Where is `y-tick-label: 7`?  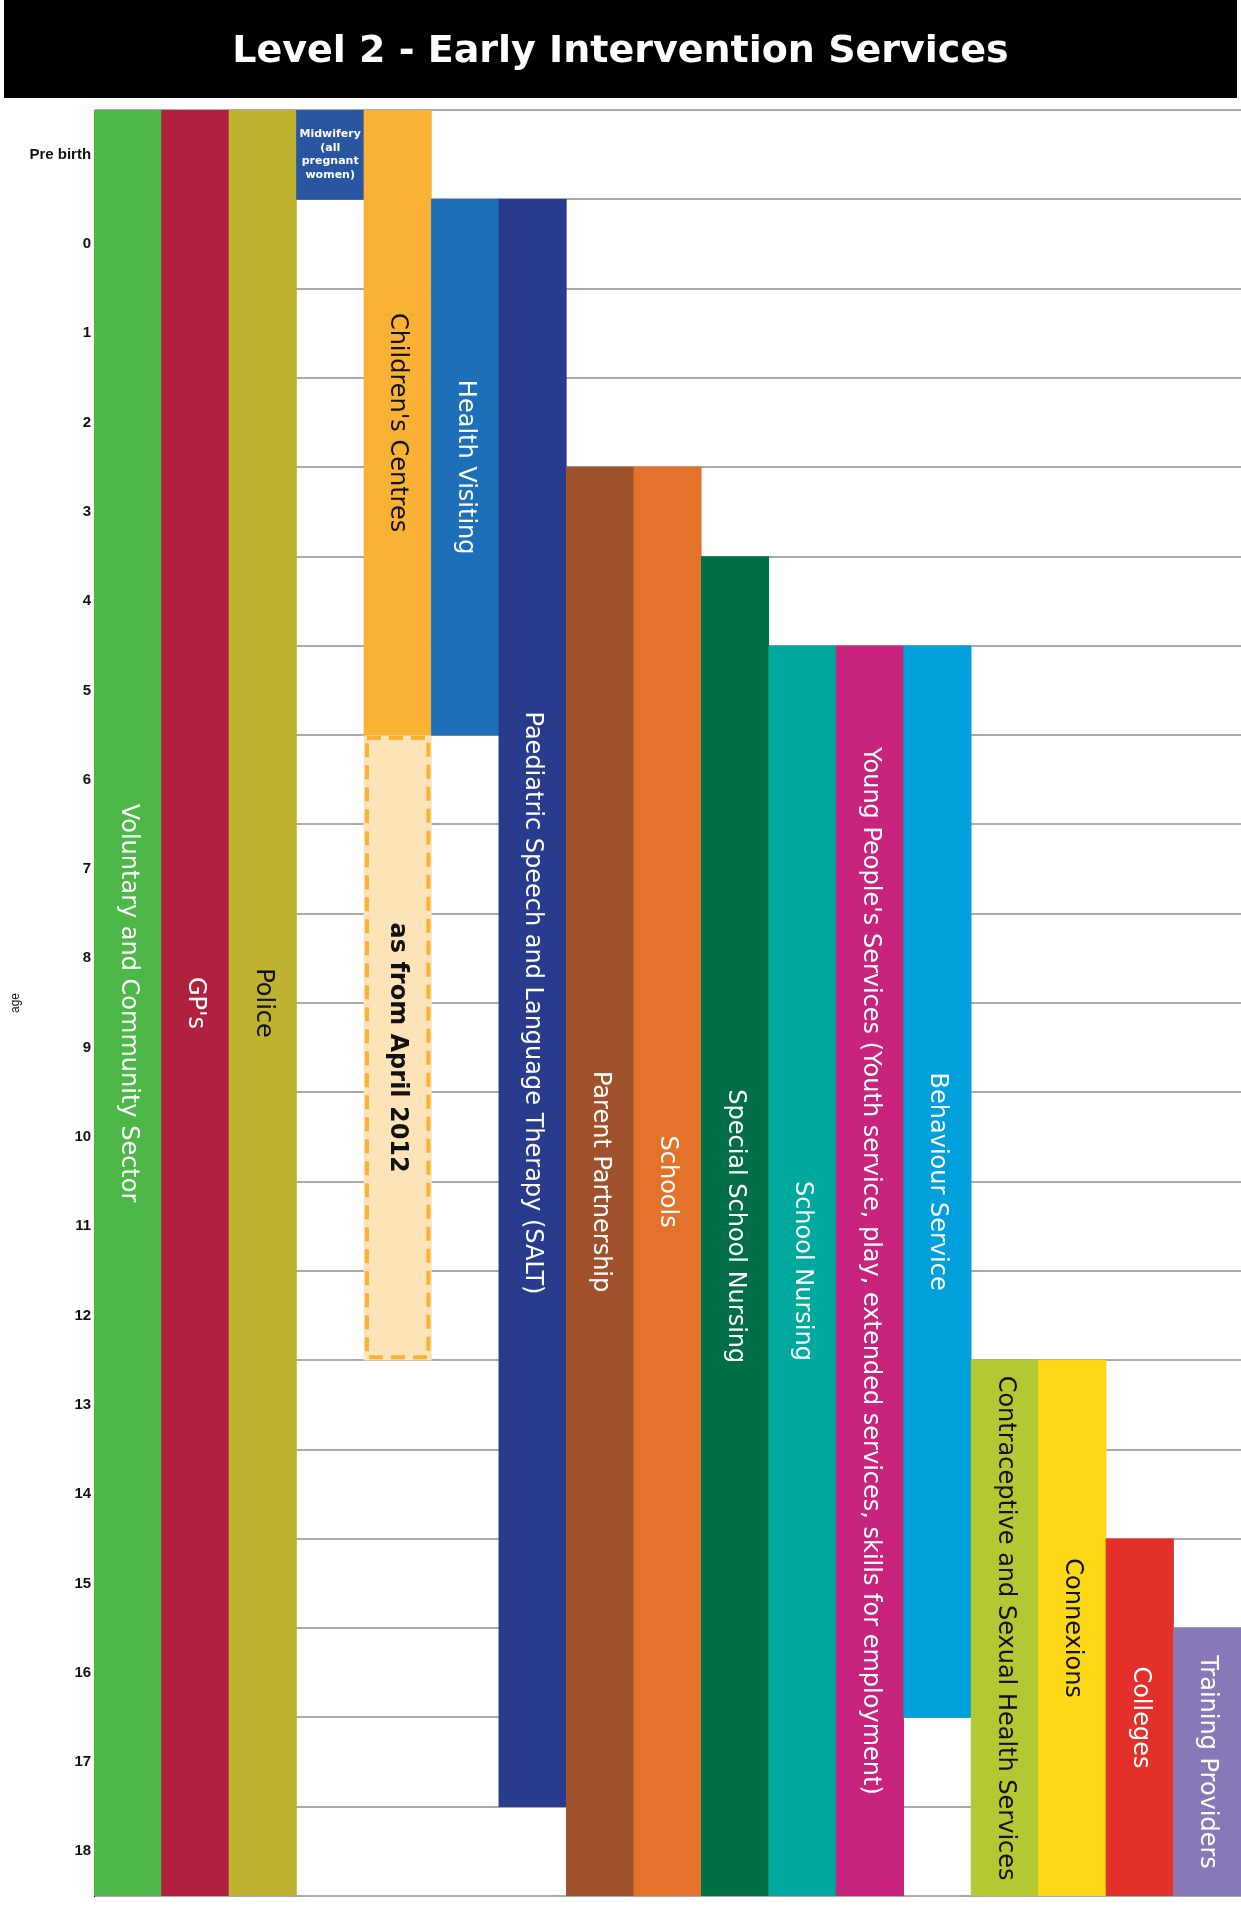
y-tick-label: 7 is located at coordinates (87, 868).